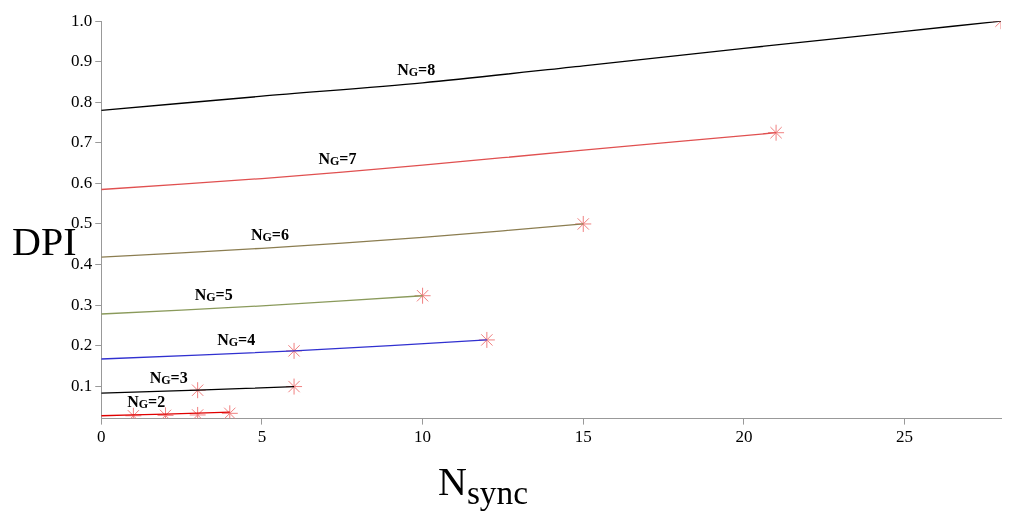 This screenshot has width=1019, height=519. Describe the element at coordinates (82, 61) in the screenshot. I see `y-tick-label: 0.9` at that location.